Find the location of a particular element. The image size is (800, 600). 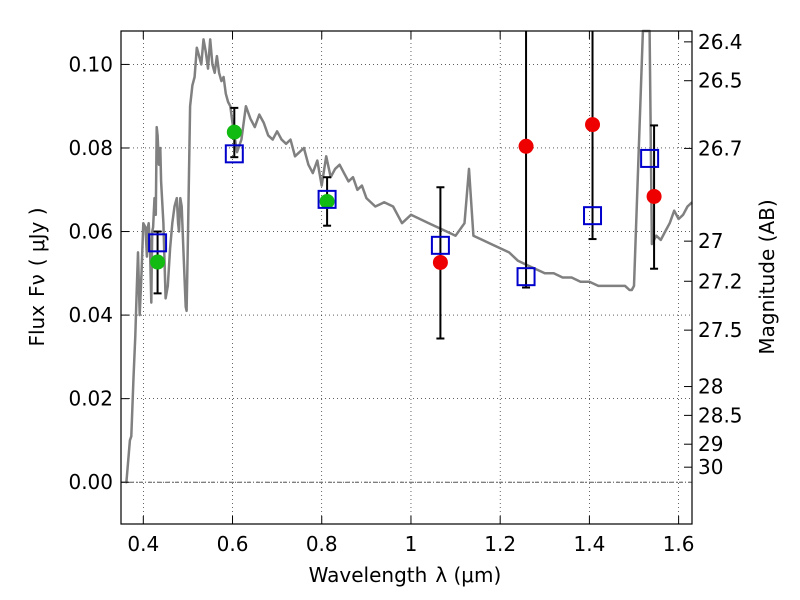

y-tick-label: 0.02 is located at coordinates (90, 399).